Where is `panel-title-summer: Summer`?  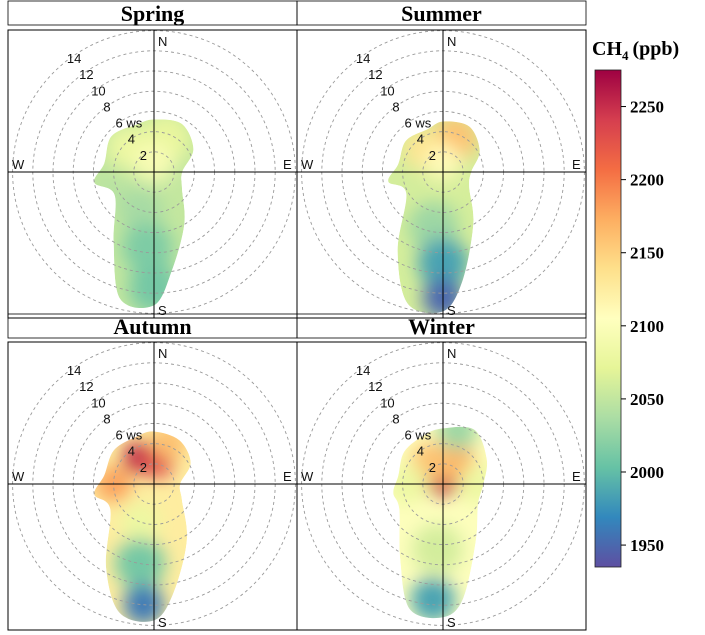 panel-title-summer: Summer is located at coordinates (441, 13).